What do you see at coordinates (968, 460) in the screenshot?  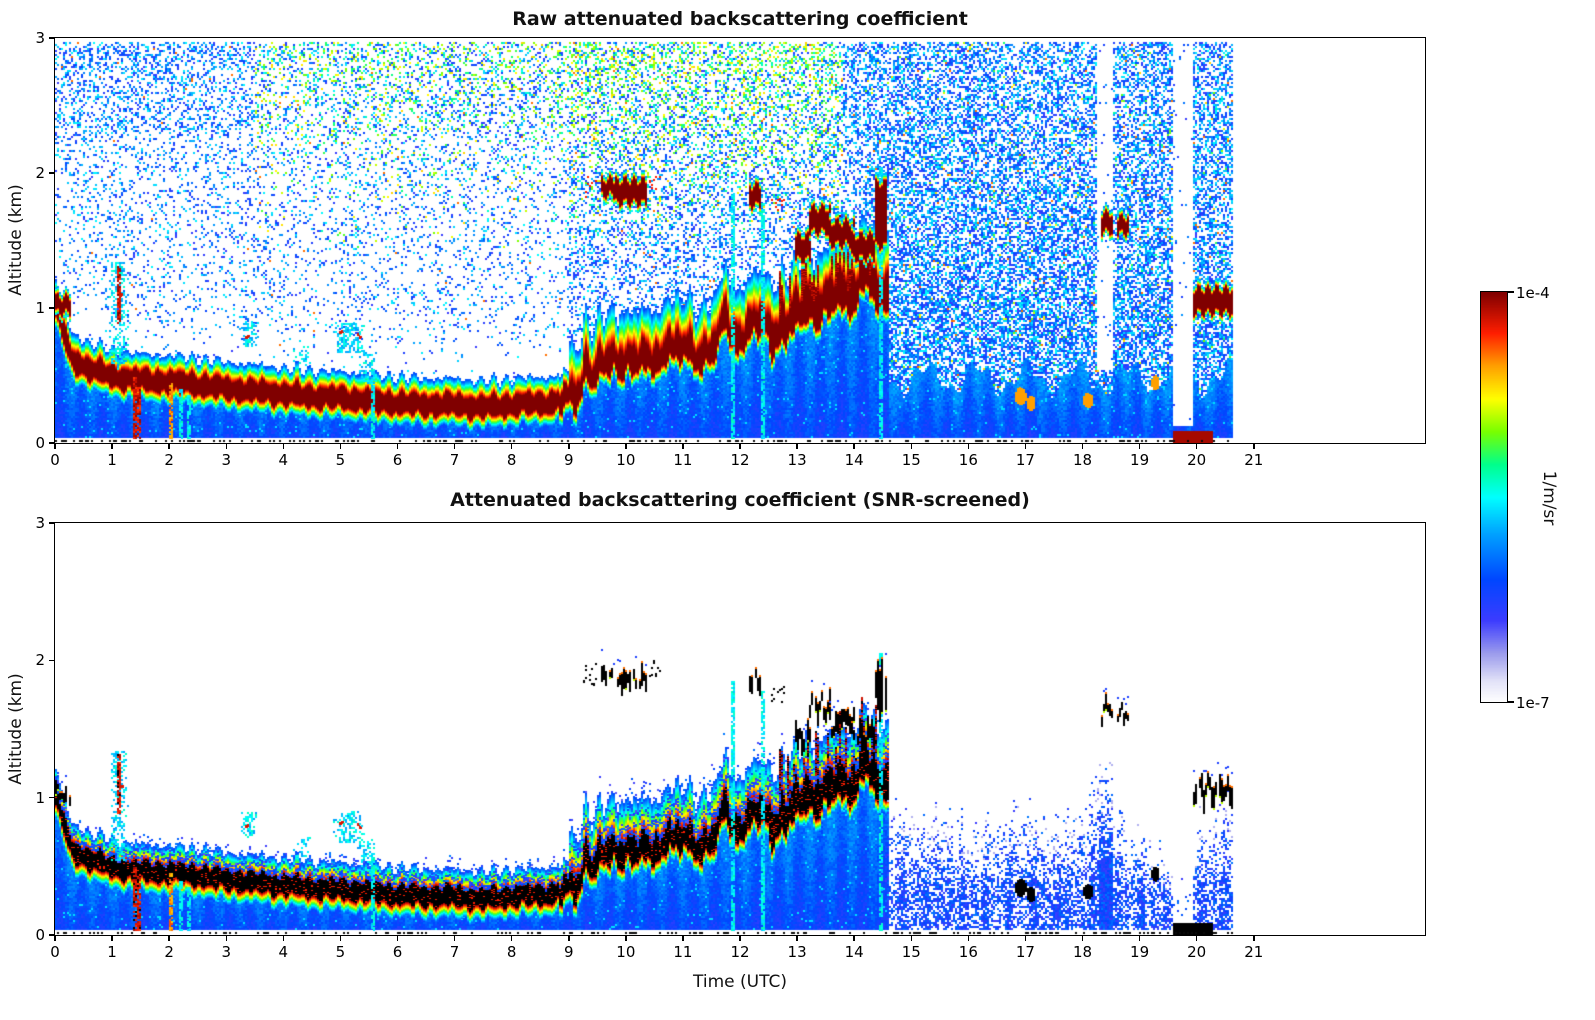 I see `x-tick-label: 16` at bounding box center [968, 460].